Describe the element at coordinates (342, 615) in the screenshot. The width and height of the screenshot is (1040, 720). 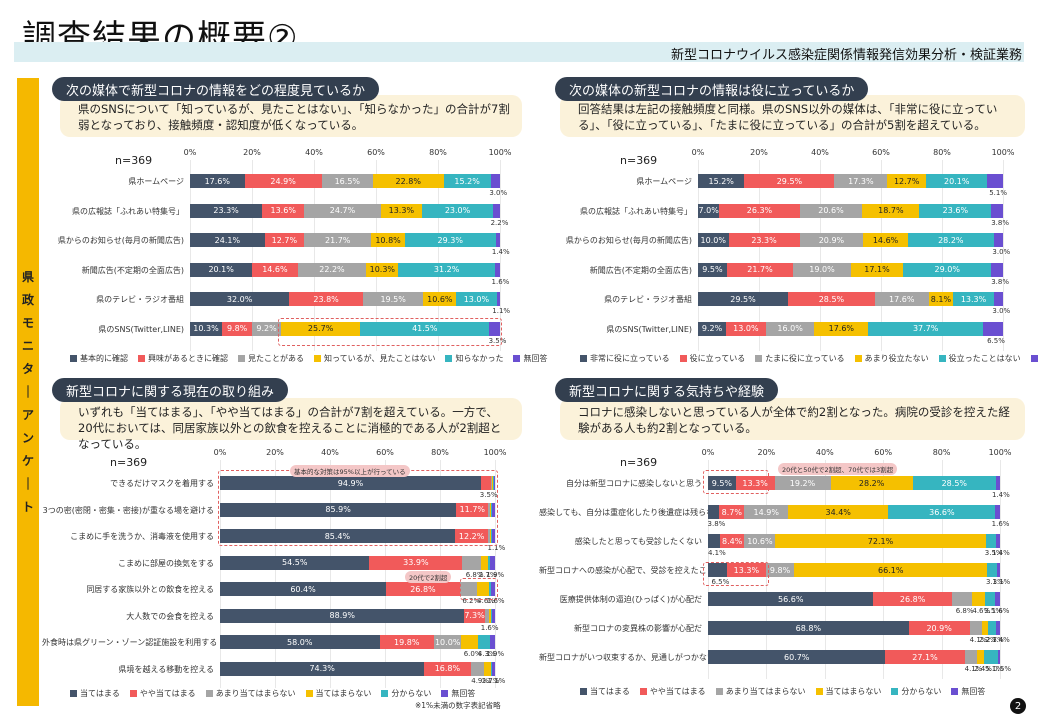
I see `bar-segment: 88.9%` at that location.